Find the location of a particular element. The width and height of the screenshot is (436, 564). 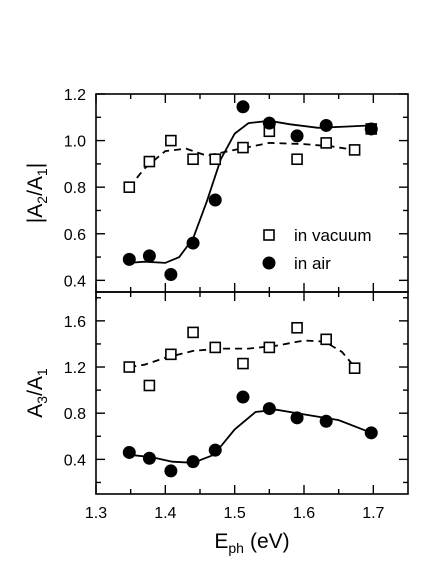

top-ylabel-sub: 2 is located at coordinates (42, 200).